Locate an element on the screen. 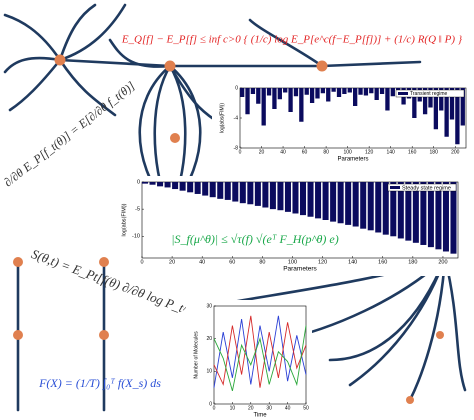 This screenshot has width=474, height=420. formula: F(X) = (1/T) ∫₀ᵀ f(X_s) ds is located at coordinates (99, 383).